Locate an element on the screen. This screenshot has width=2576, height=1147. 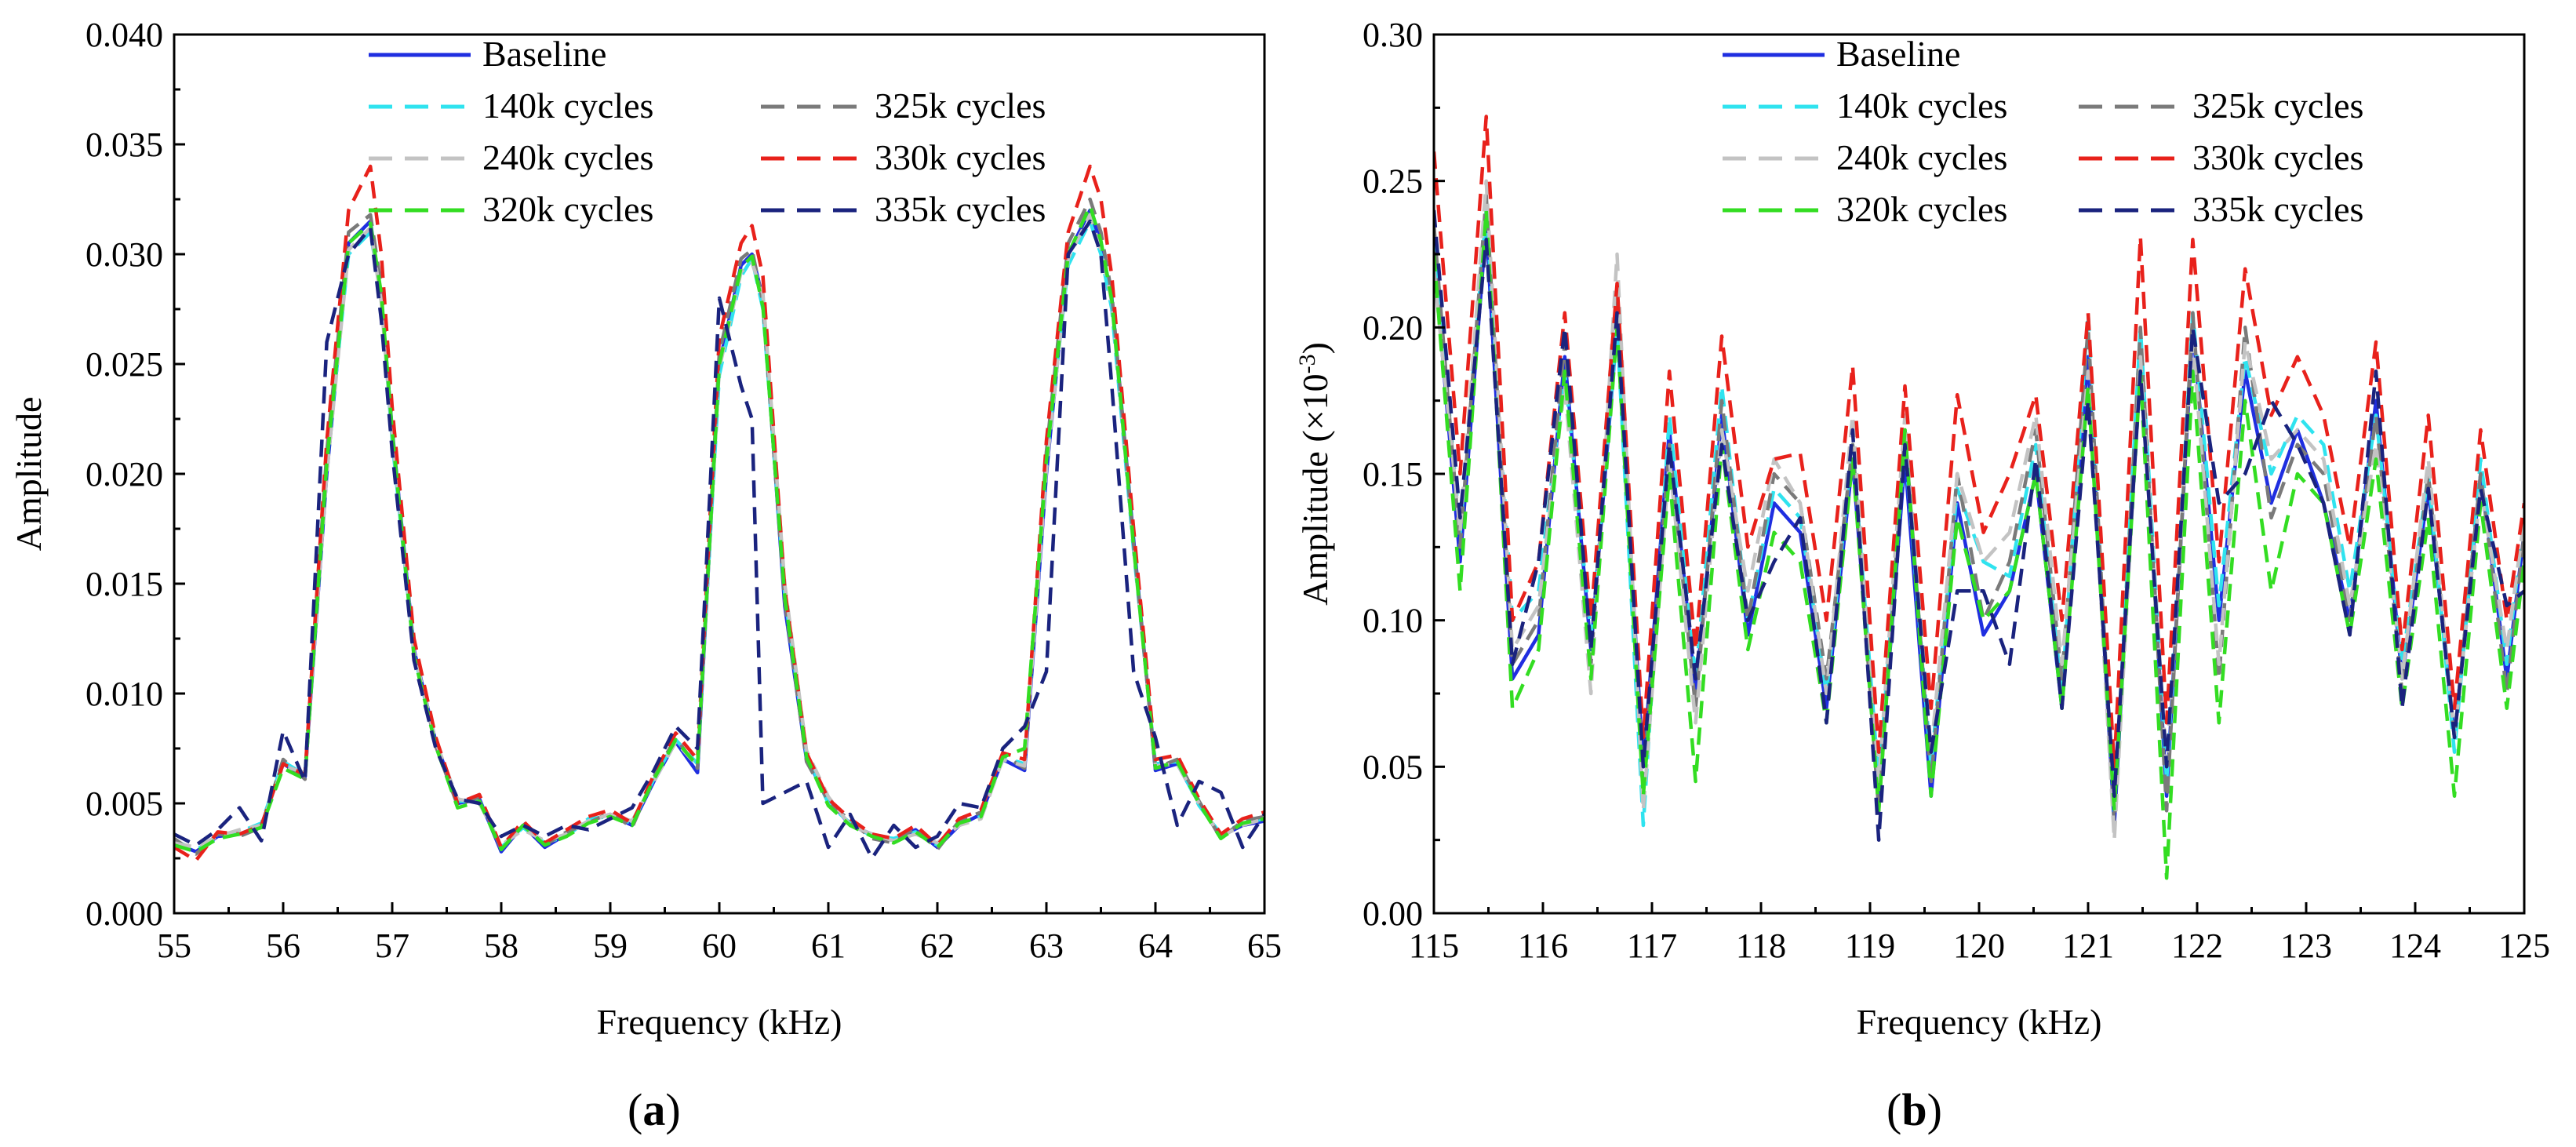
y-tick-label: 0.20 is located at coordinates (1393, 328).